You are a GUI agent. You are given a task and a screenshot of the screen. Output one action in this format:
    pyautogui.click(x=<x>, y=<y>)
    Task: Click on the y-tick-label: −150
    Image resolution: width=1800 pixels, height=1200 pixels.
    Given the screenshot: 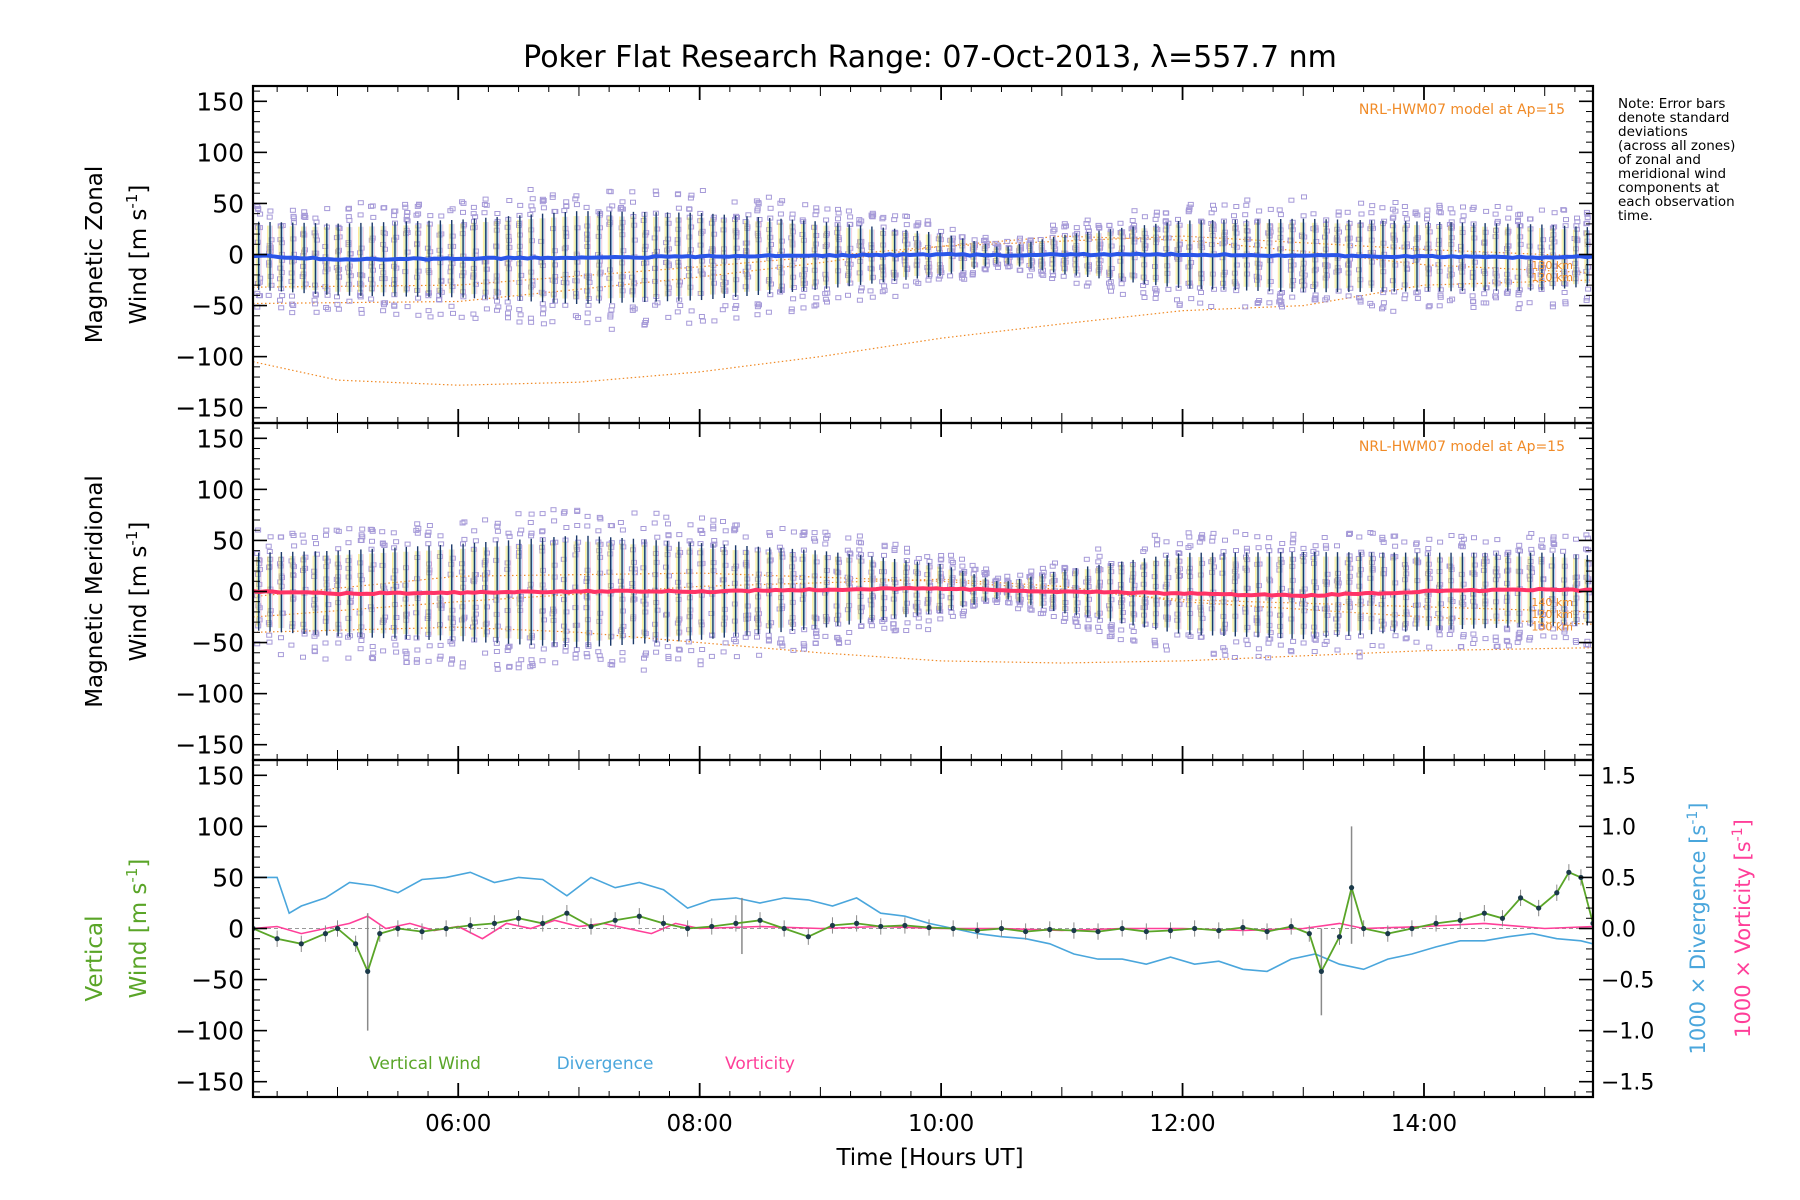 What is the action you would take?
    pyautogui.click(x=209, y=408)
    